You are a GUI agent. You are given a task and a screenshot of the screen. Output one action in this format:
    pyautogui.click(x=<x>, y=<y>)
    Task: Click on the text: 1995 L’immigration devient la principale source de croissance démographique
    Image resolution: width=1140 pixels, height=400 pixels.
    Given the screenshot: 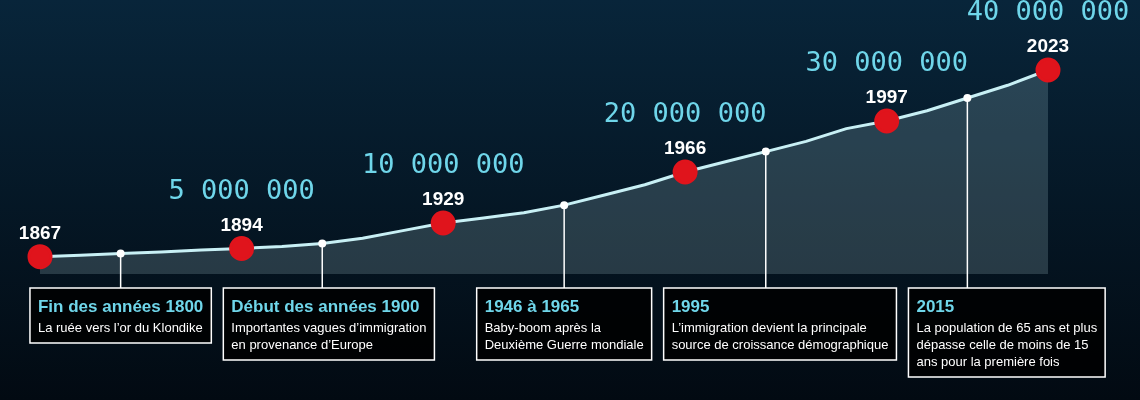 What is the action you would take?
    pyautogui.click(x=780, y=324)
    